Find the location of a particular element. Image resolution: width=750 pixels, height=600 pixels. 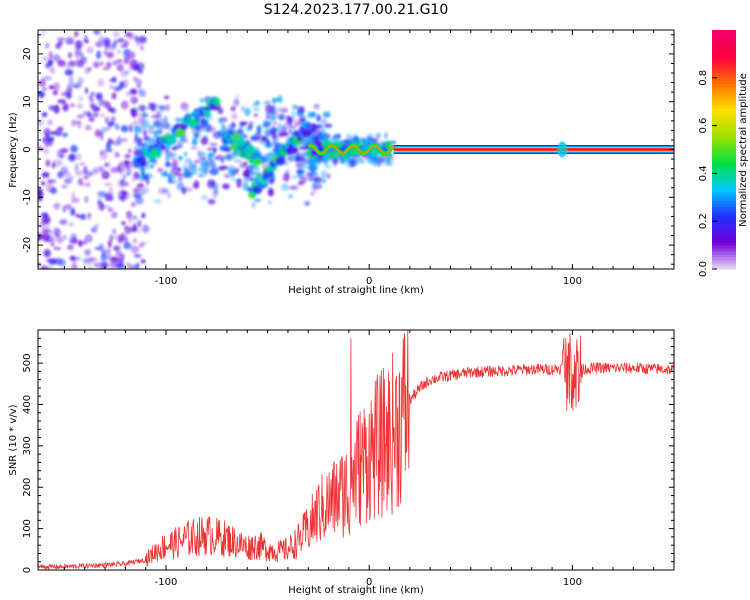

carrier-leadin-core is located at coordinates (351, 149).